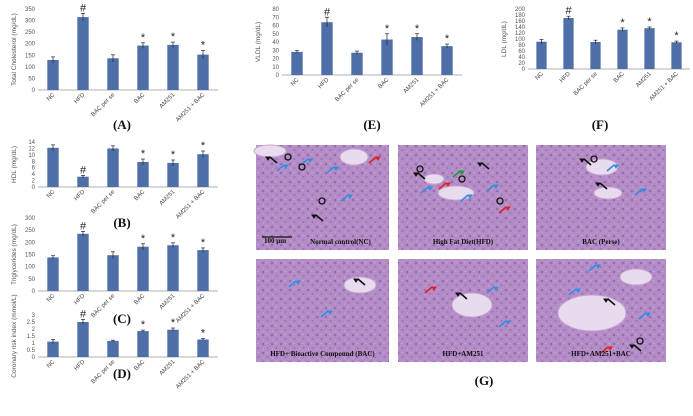 The width and height of the screenshot is (693, 416). I want to click on y-tick-label: 350, so click(30, 10).